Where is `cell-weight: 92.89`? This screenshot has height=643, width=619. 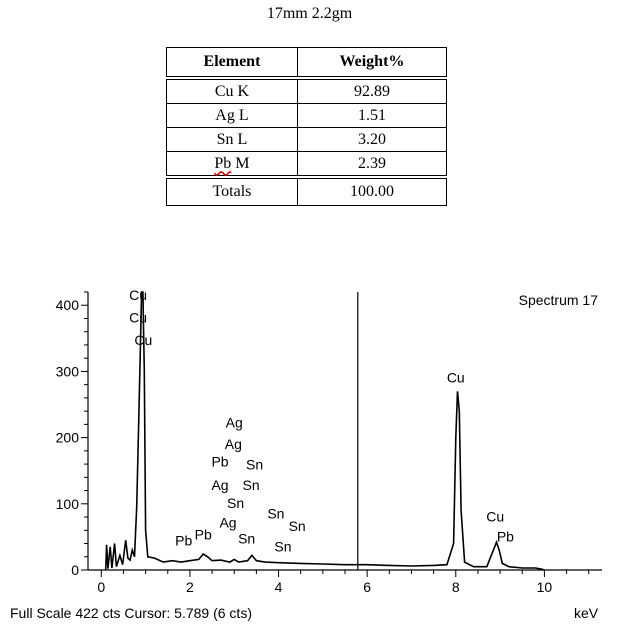 cell-weight: 92.89 is located at coordinates (372, 90).